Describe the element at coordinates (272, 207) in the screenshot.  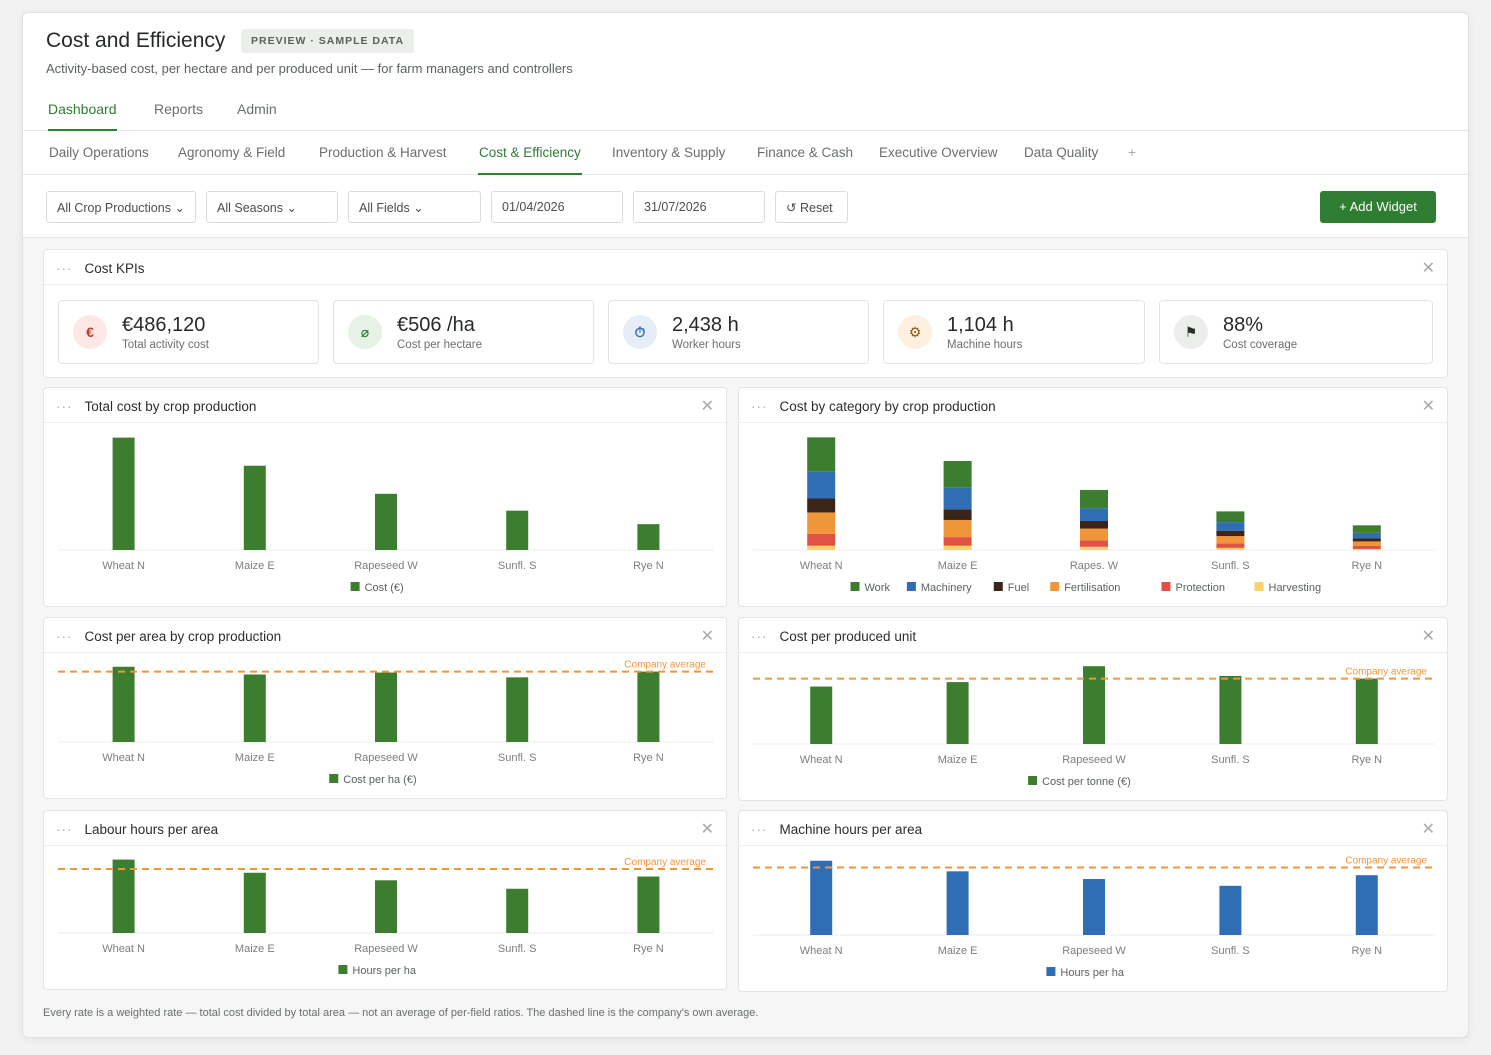
I see `season-select: All Seasons ⌄` at that location.